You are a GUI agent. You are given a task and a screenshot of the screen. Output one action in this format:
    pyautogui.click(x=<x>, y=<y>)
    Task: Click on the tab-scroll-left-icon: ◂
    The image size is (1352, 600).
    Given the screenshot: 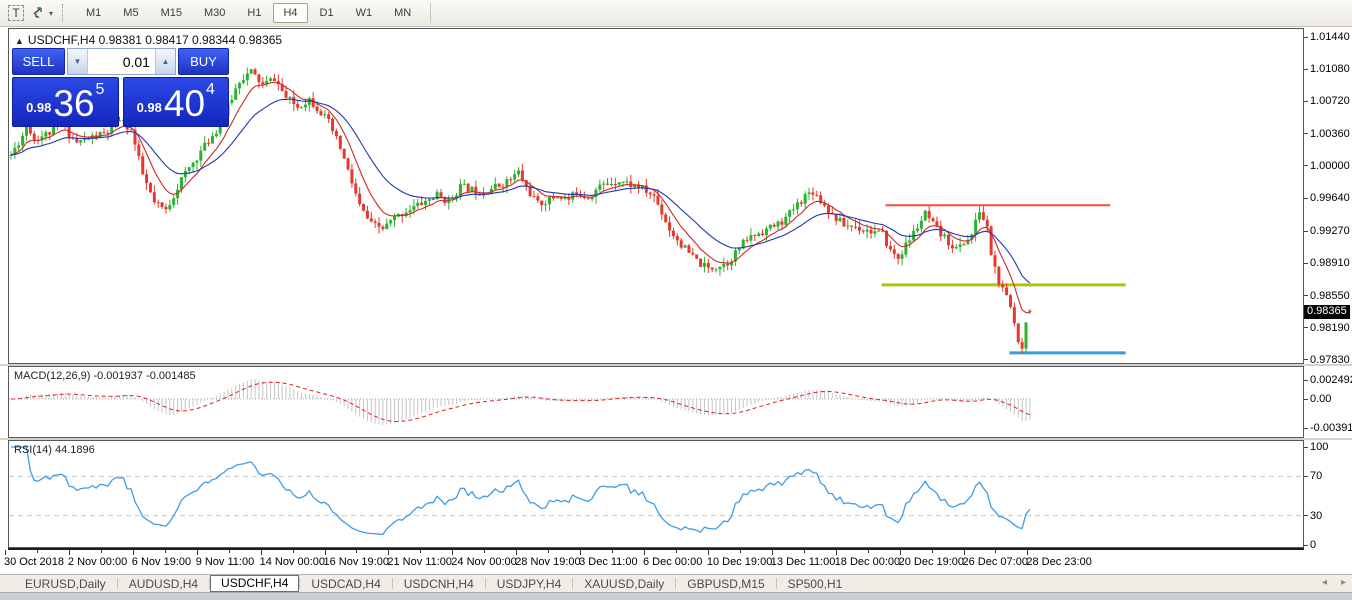 What is the action you would take?
    pyautogui.click(x=1324, y=582)
    